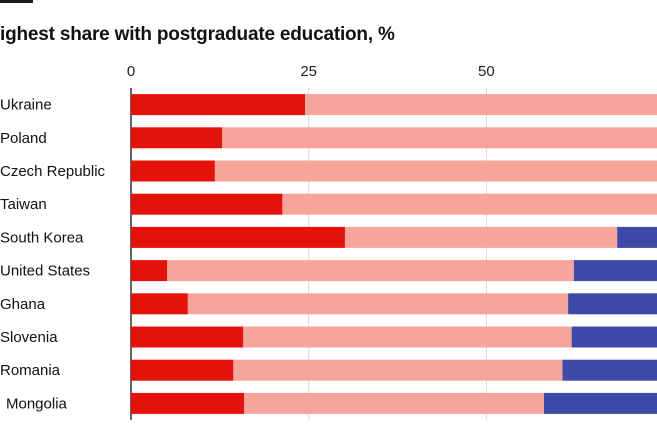  What do you see at coordinates (486, 71) in the screenshot?
I see `x-tick-label: 50` at bounding box center [486, 71].